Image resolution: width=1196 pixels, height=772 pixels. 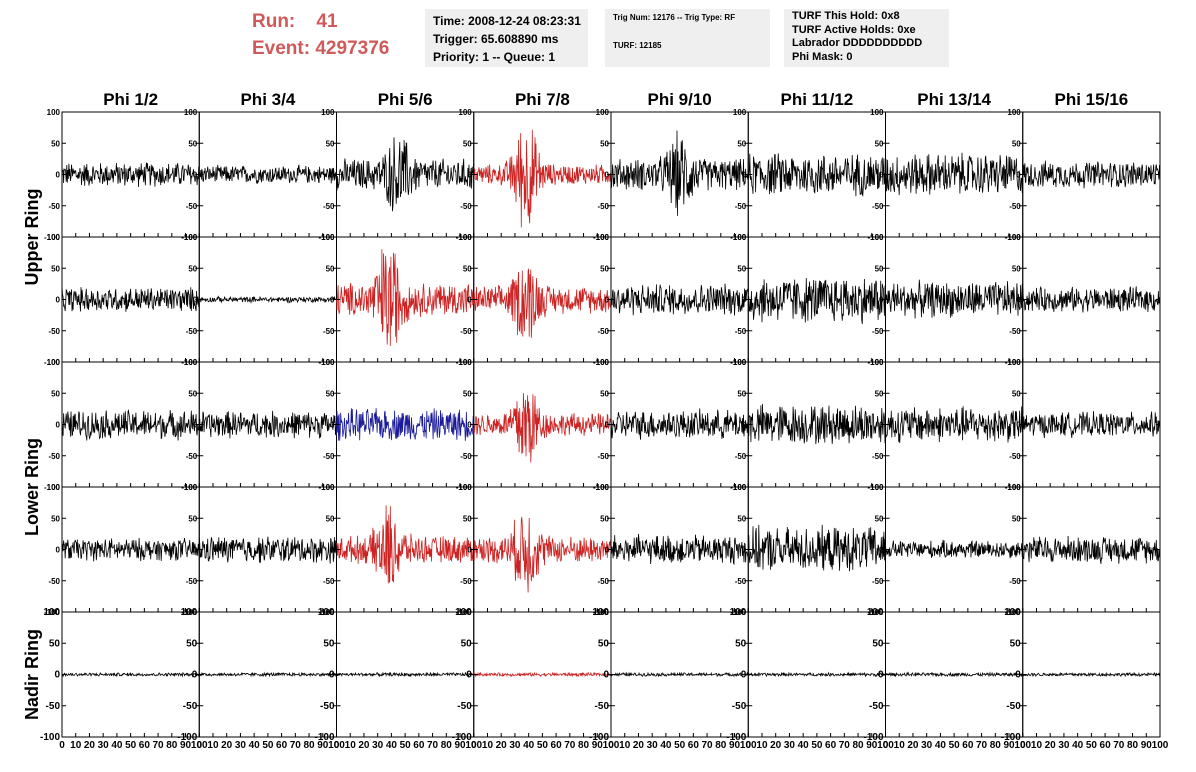 What do you see at coordinates (32, 674) in the screenshot?
I see `ring-label: Nadir Ring` at bounding box center [32, 674].